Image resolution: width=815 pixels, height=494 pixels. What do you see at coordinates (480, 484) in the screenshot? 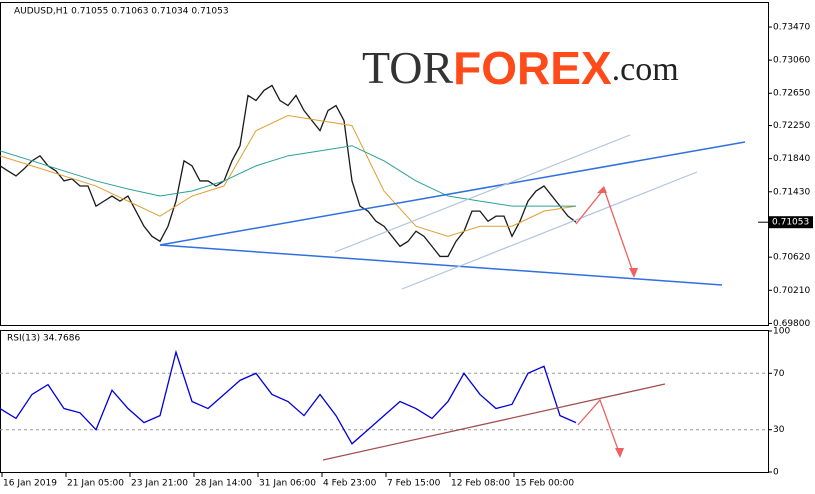
I see `x-tick-label: 12 Feb 08:00` at bounding box center [480, 484].